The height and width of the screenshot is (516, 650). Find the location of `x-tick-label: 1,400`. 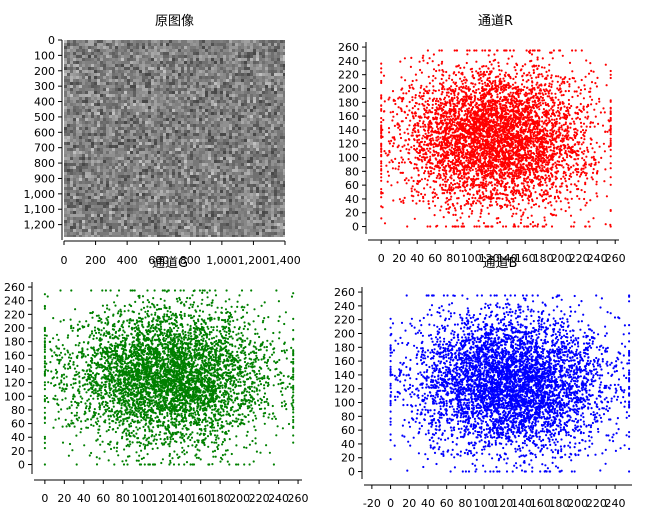

x-tick-label: 1,400 is located at coordinates (285, 260).